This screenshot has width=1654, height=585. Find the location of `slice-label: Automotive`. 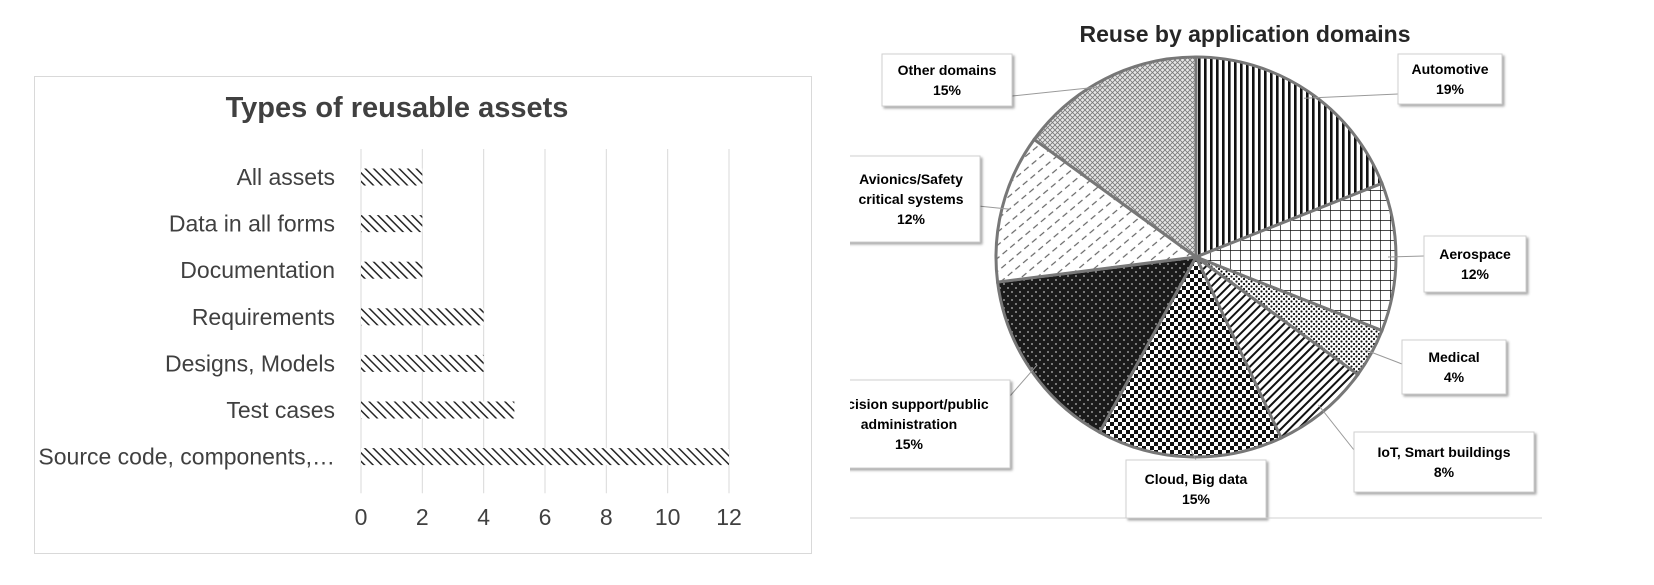

slice-label: Automotive is located at coordinates (1450, 69).